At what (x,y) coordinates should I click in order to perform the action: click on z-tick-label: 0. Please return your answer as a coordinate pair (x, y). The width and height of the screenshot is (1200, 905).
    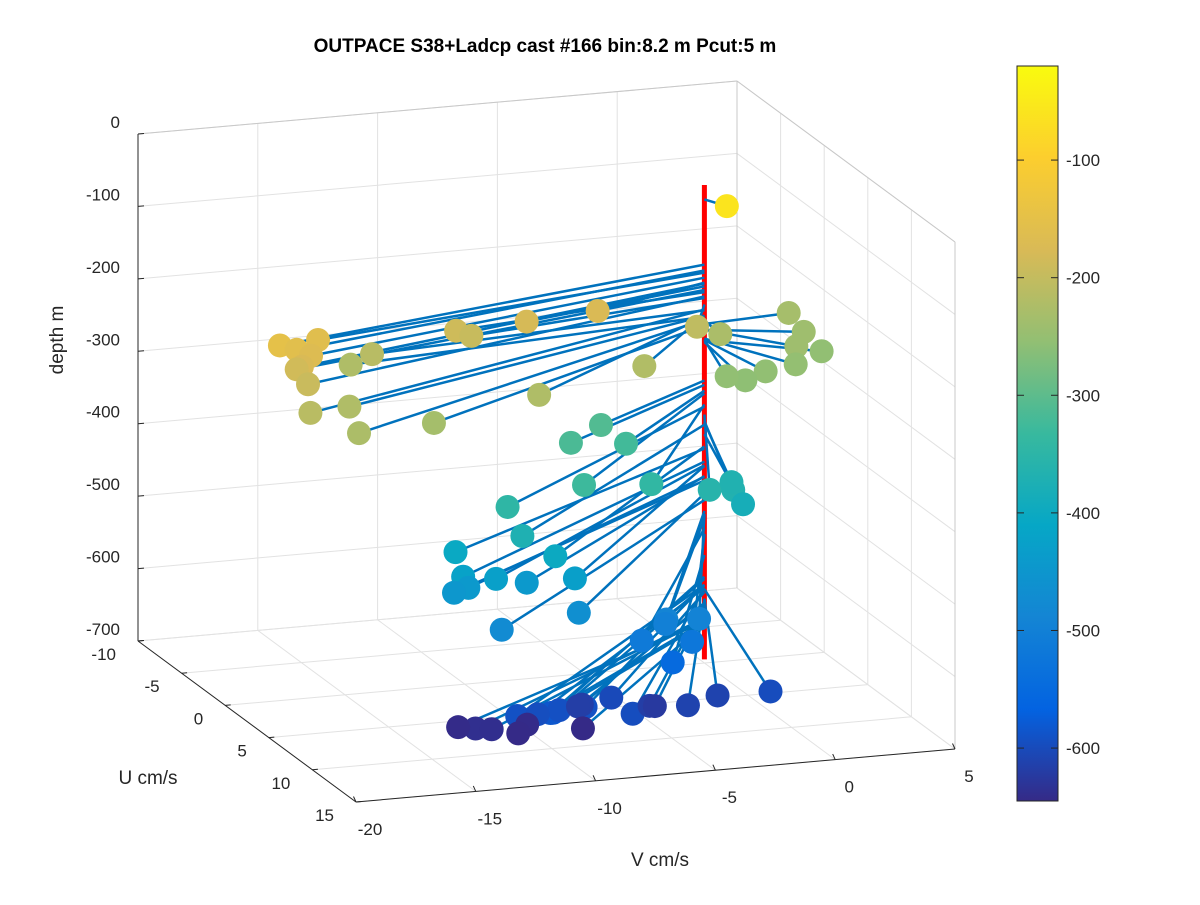
    Looking at the image, I should click on (115, 122).